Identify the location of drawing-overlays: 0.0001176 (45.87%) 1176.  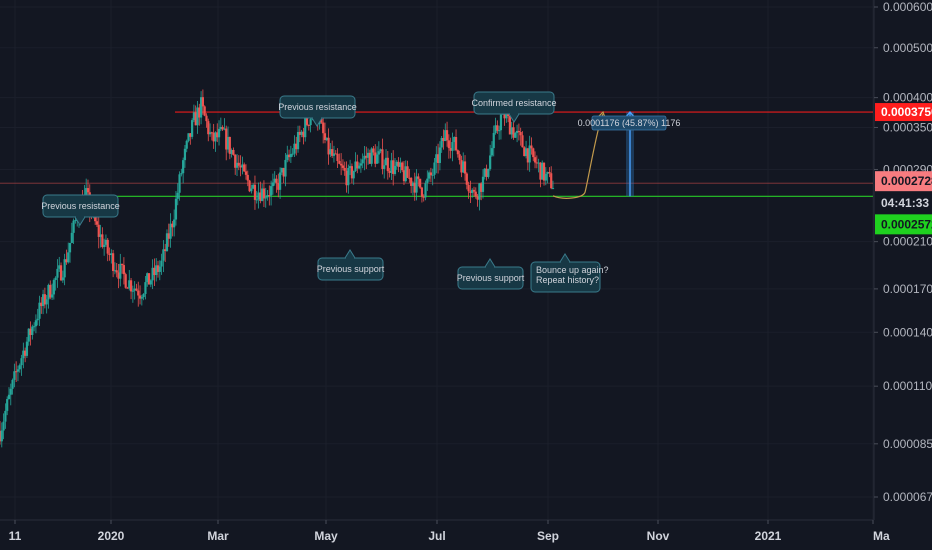
(616, 154).